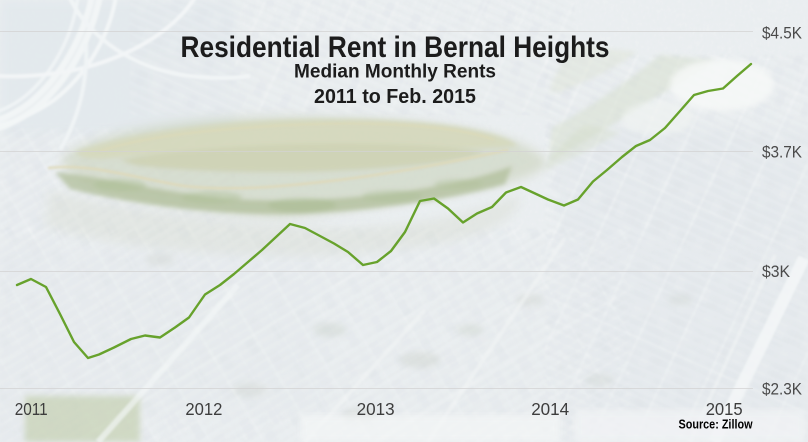 The width and height of the screenshot is (808, 442). I want to click on svg-text:Residential Rent in Bernal Hei: Residential Rent in Bernal Heights, so click(395, 47).